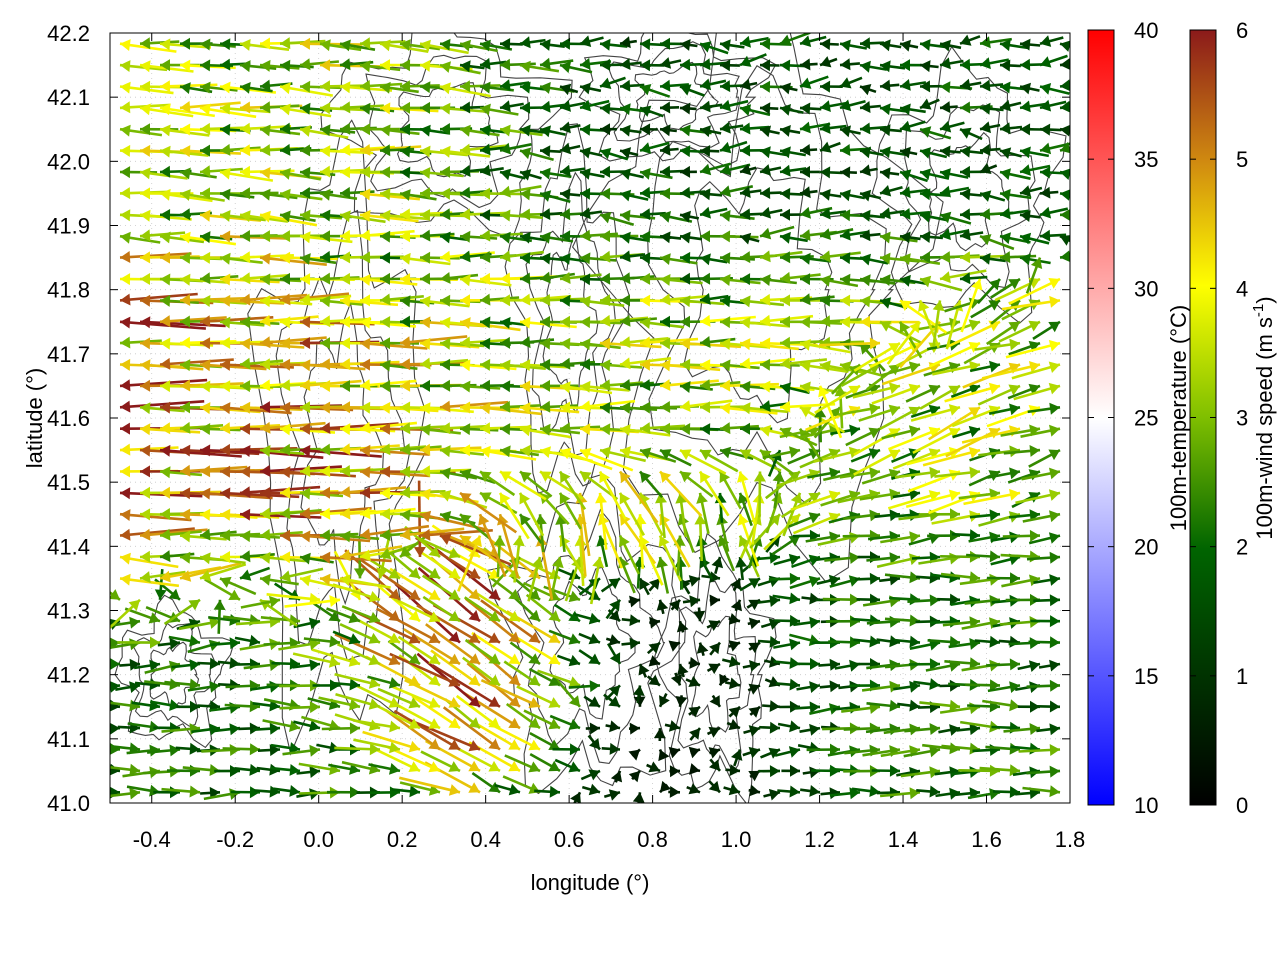  Describe the element at coordinates (716, 674) in the screenshot. I see `terrain-contour` at that location.